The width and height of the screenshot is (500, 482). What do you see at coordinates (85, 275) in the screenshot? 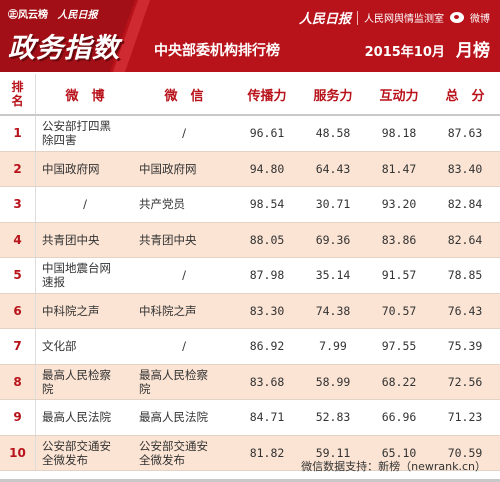
I see `weibo-cell: 中国地震台网 速报` at bounding box center [85, 275].